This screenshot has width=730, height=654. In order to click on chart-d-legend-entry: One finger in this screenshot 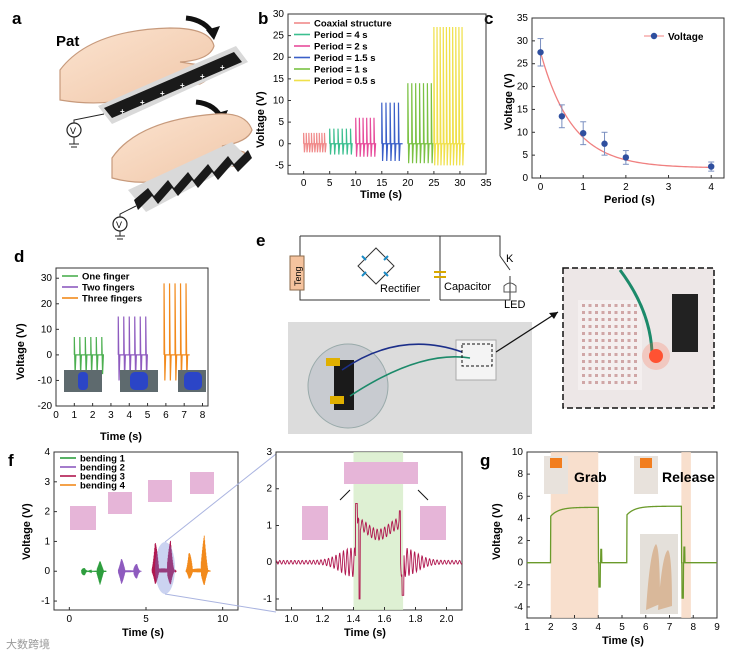, I will do `click(106, 277)`.